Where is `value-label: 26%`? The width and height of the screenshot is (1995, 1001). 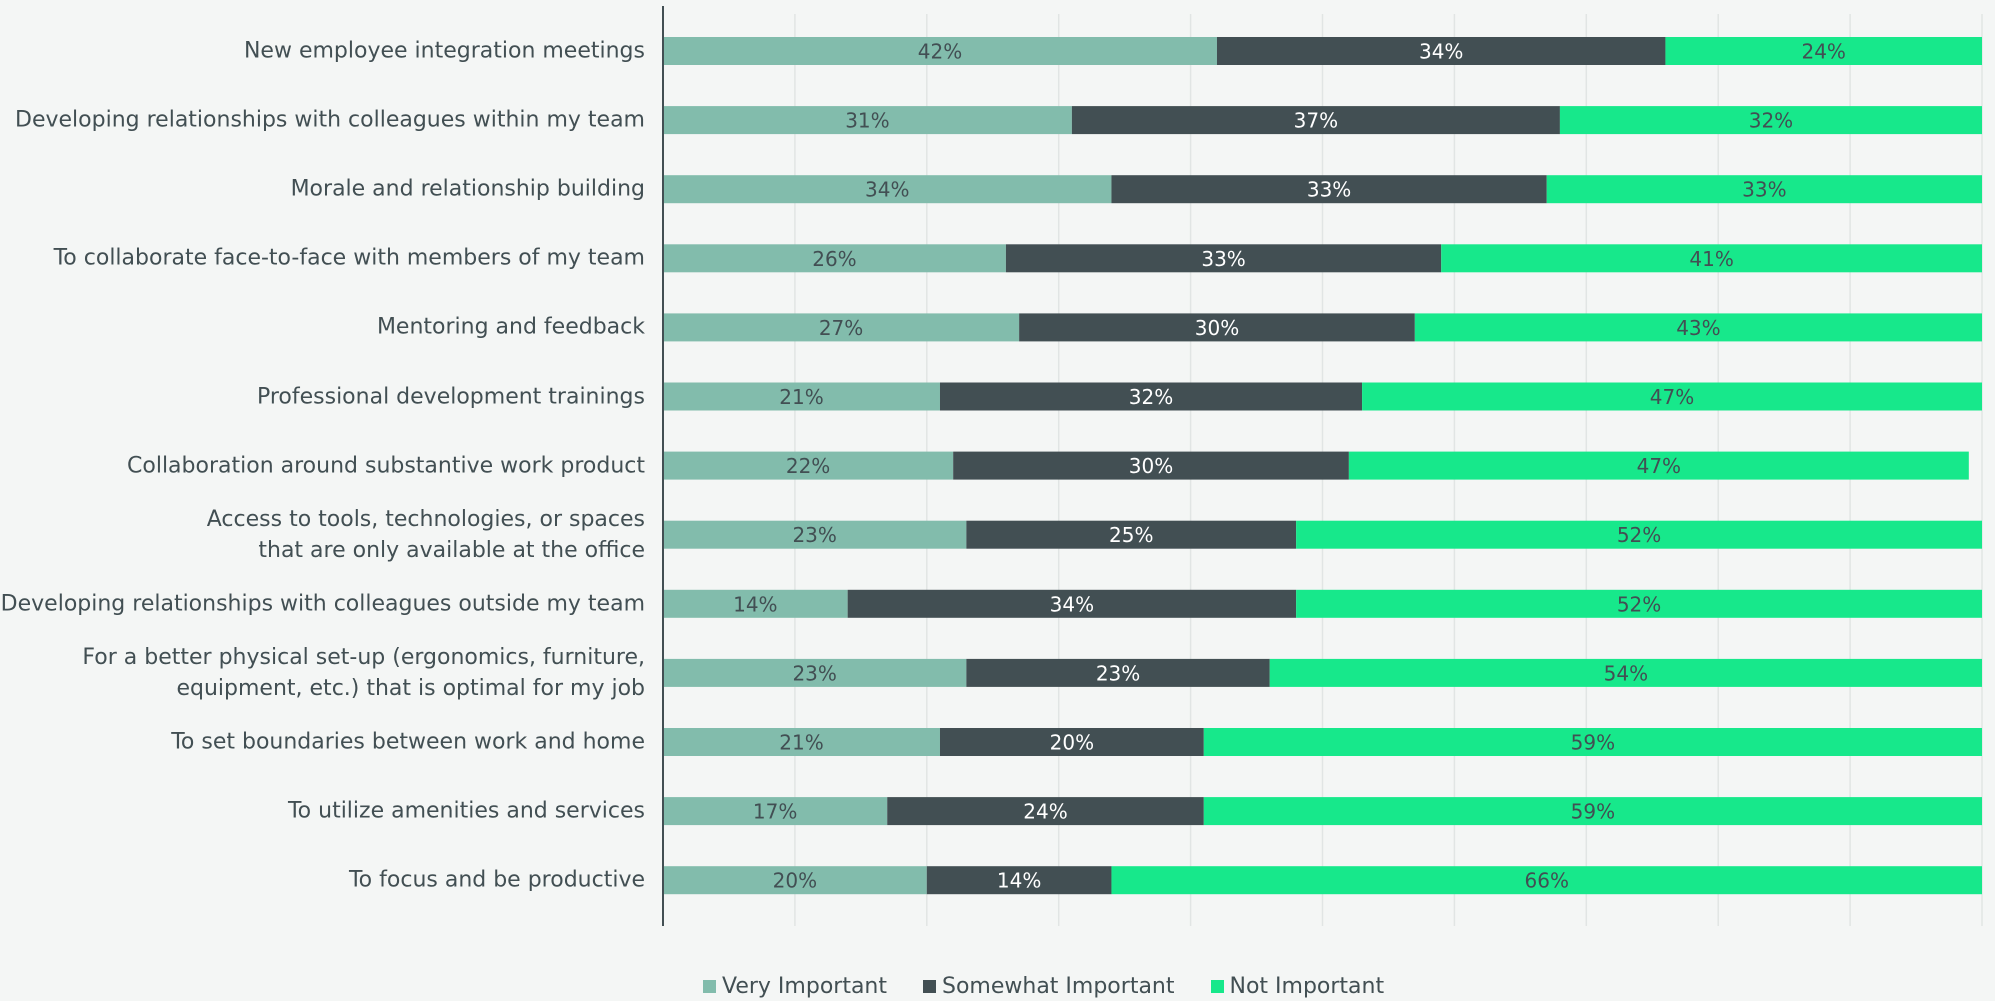 value-label: 26% is located at coordinates (834, 259).